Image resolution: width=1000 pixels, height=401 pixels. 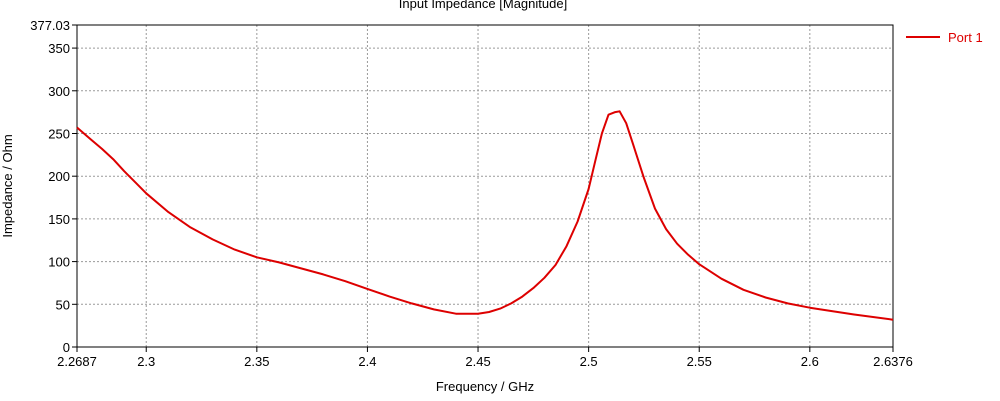 What do you see at coordinates (77, 361) in the screenshot?
I see `x-tick-label: 2.2687` at bounding box center [77, 361].